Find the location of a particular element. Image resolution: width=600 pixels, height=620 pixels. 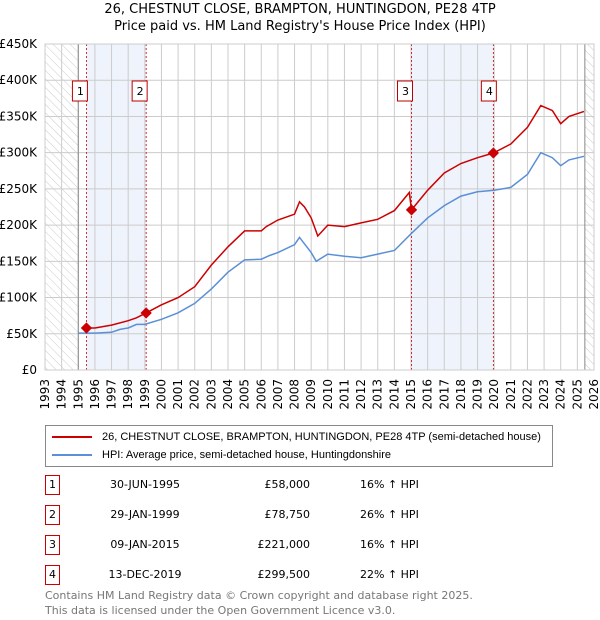

x-tick-label: 2014 is located at coordinates (394, 394).